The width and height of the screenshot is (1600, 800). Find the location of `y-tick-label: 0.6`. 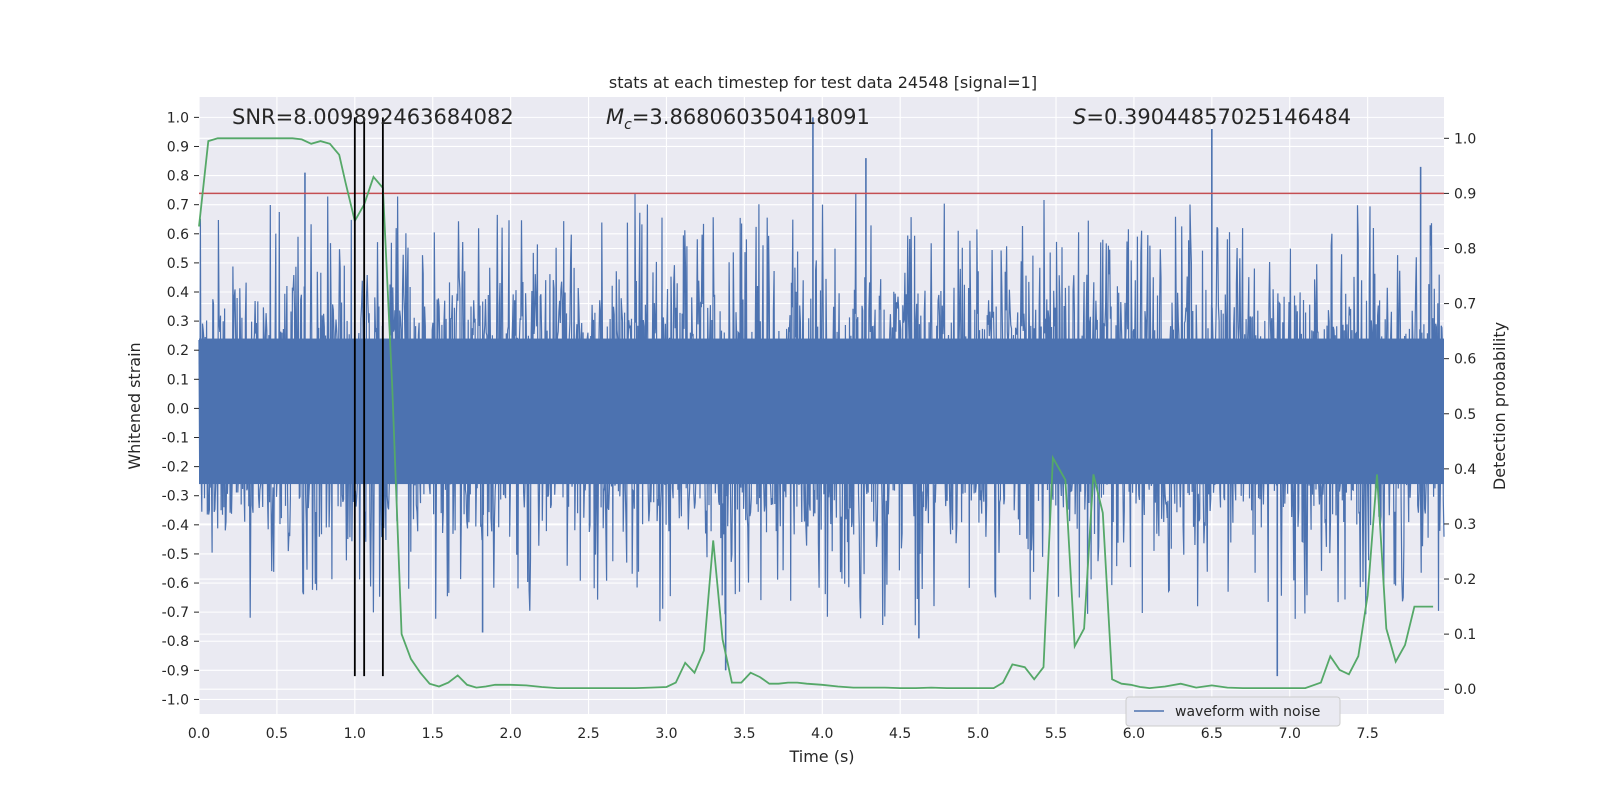

y-tick-label: 0.6 is located at coordinates (178, 235).